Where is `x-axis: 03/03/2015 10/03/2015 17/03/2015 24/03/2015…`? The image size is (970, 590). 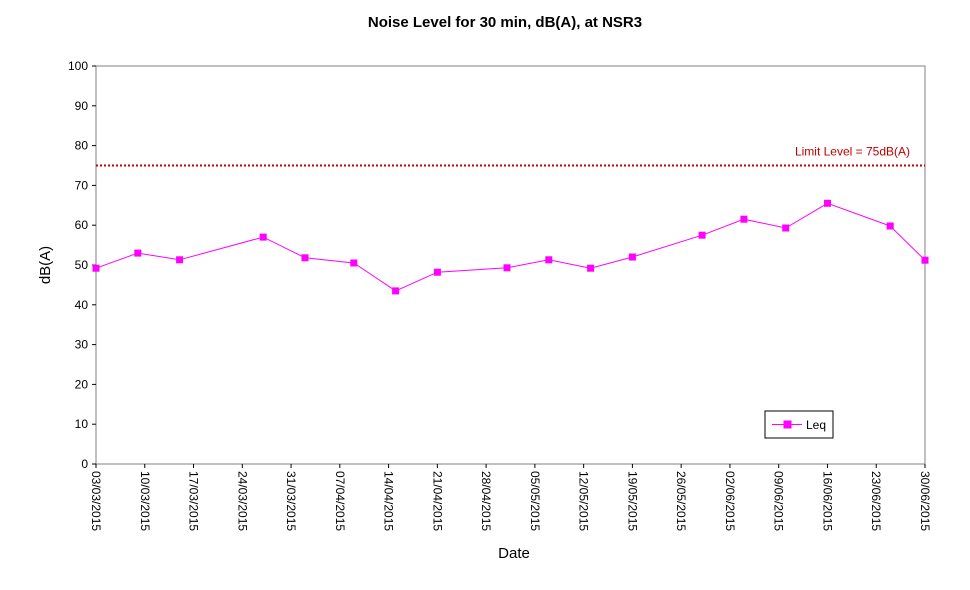
x-axis: 03/03/2015 10/03/2015 17/03/2015 24/03/2015… is located at coordinates (510, 497).